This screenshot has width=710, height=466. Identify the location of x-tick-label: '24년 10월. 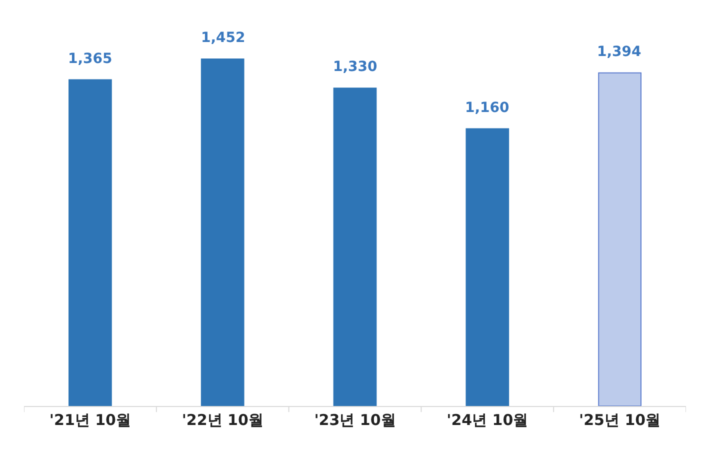
(487, 420).